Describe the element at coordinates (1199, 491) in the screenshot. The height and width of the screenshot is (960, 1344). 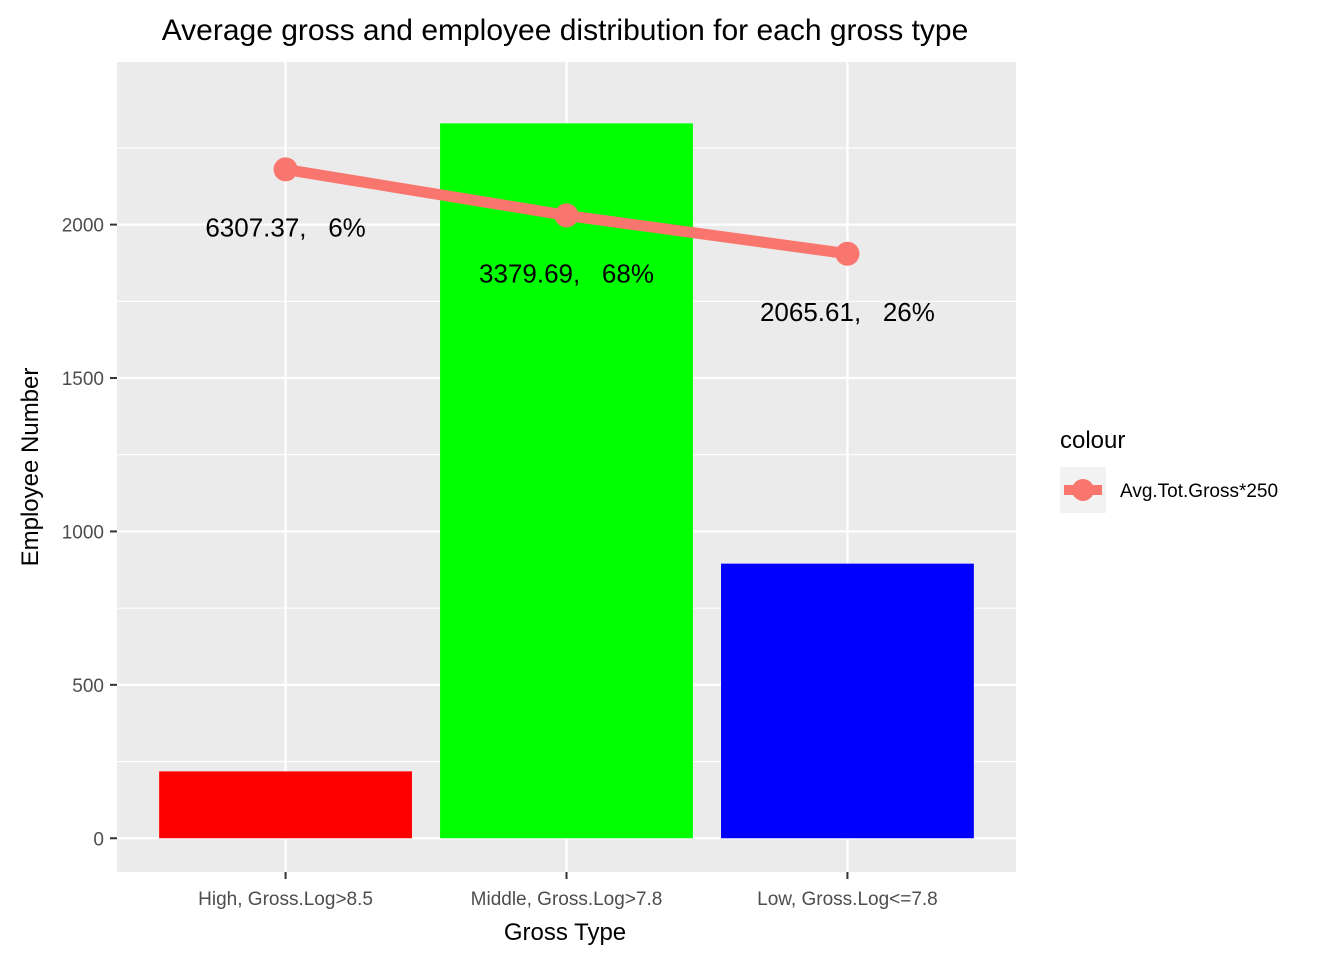
I see `legend-label: Avg.Tot.Gross*250` at that location.